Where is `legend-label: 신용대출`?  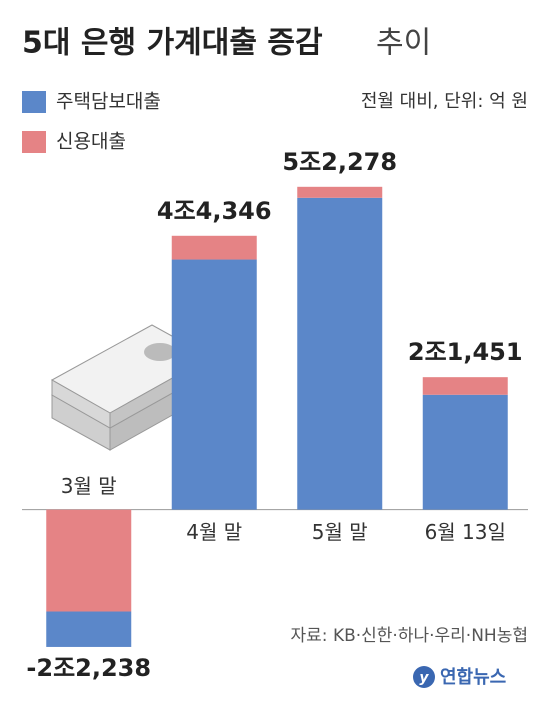 legend-label: 신용대출 is located at coordinates (91, 142).